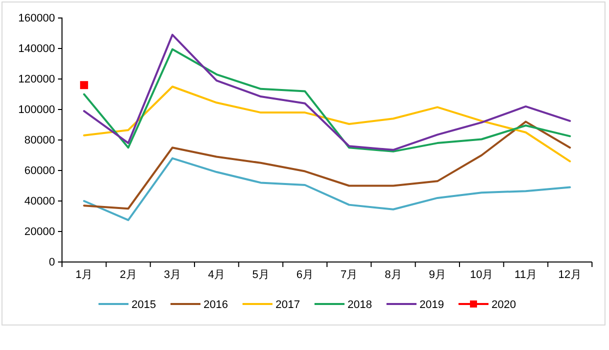 The height and width of the screenshot is (350, 609). I want to click on y-tick-label: 20000, so click(39, 232).